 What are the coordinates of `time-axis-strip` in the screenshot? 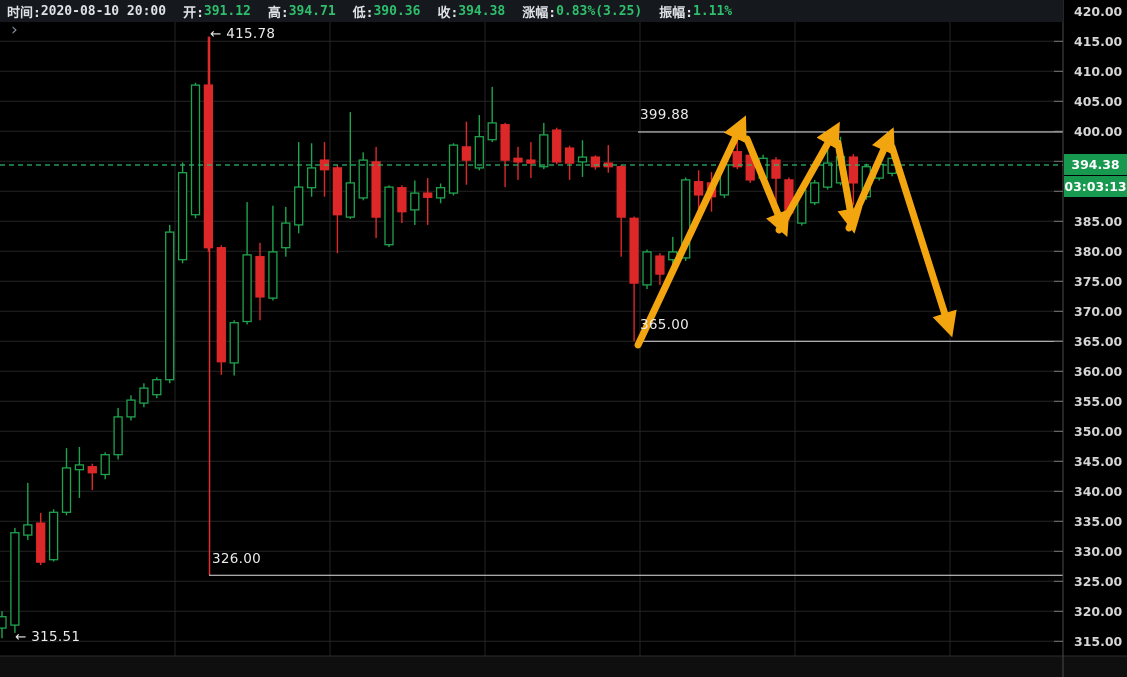 It's located at (563, 666).